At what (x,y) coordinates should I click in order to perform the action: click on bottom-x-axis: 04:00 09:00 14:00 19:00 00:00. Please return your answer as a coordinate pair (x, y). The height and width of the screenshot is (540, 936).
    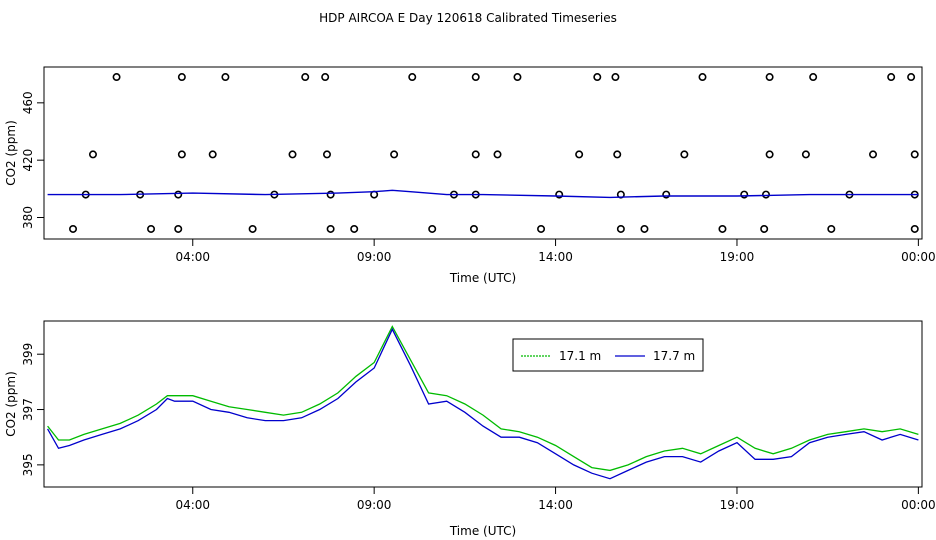
    Looking at the image, I should click on (555, 499).